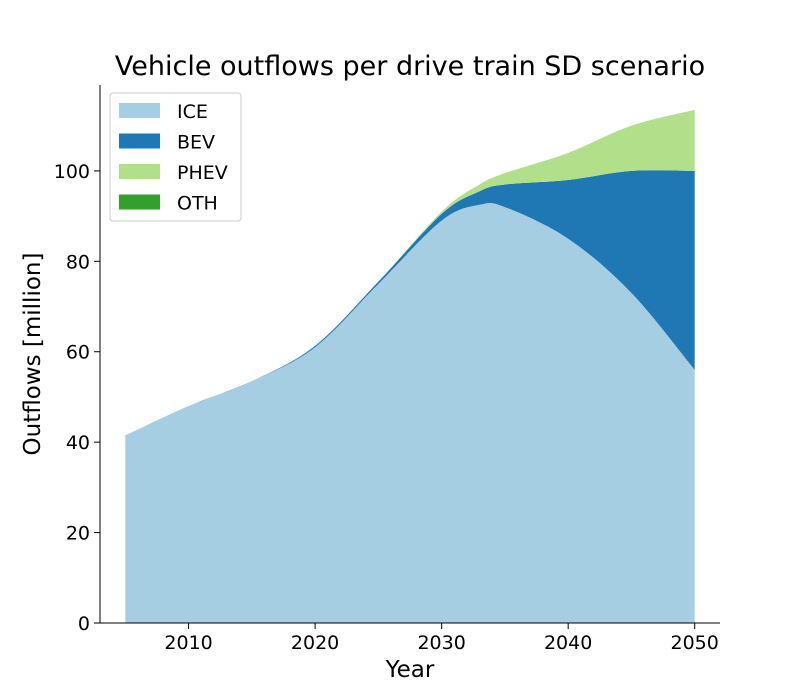 The image size is (800, 700). Describe the element at coordinates (568, 643) in the screenshot. I see `x-tick-label: 2040` at that location.